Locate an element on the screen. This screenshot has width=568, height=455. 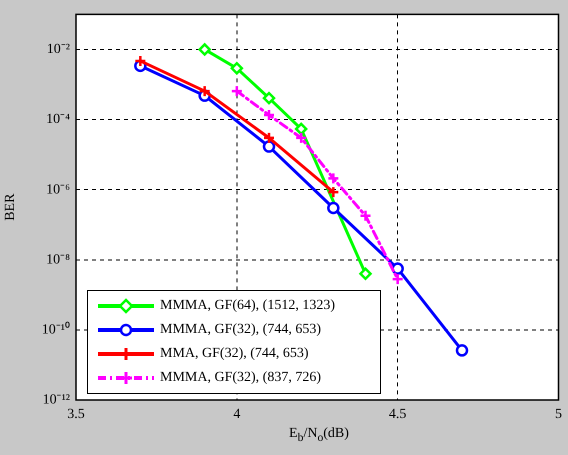
y-tick-label: 10⁻⁸ is located at coordinates (58, 260).